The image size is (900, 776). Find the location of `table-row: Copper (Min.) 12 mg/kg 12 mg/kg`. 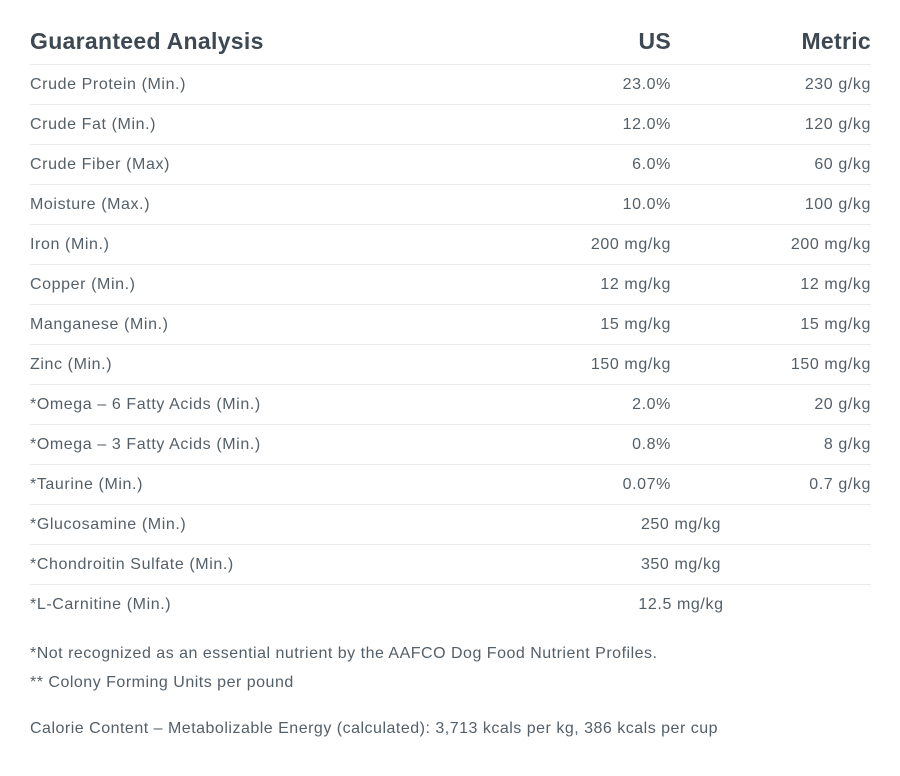

table-row: Copper (Min.) 12 mg/kg 12 mg/kg is located at coordinates (450, 285).